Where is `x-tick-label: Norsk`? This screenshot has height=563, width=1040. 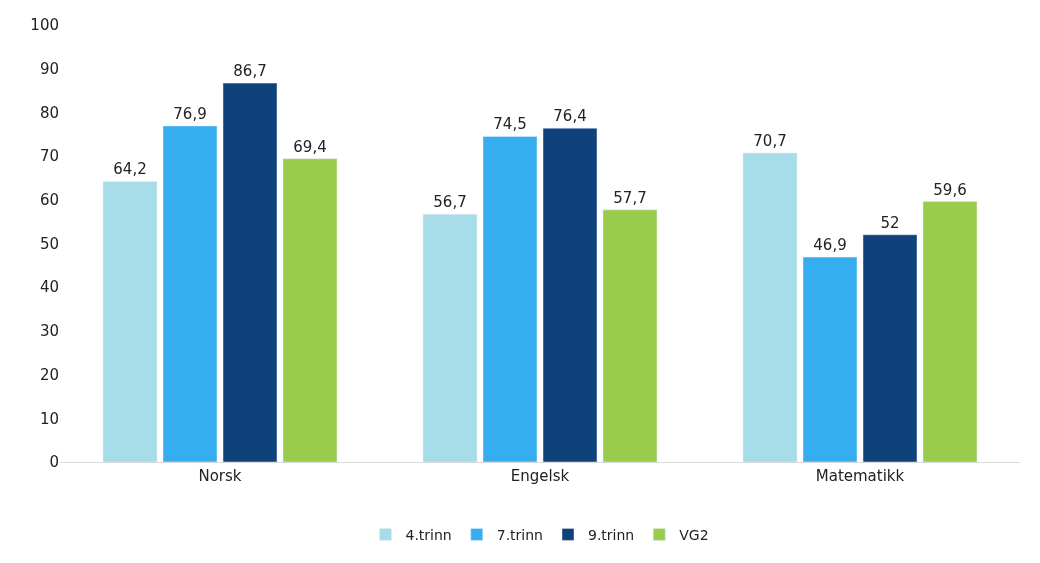
x-tick-label: Norsk is located at coordinates (220, 476).